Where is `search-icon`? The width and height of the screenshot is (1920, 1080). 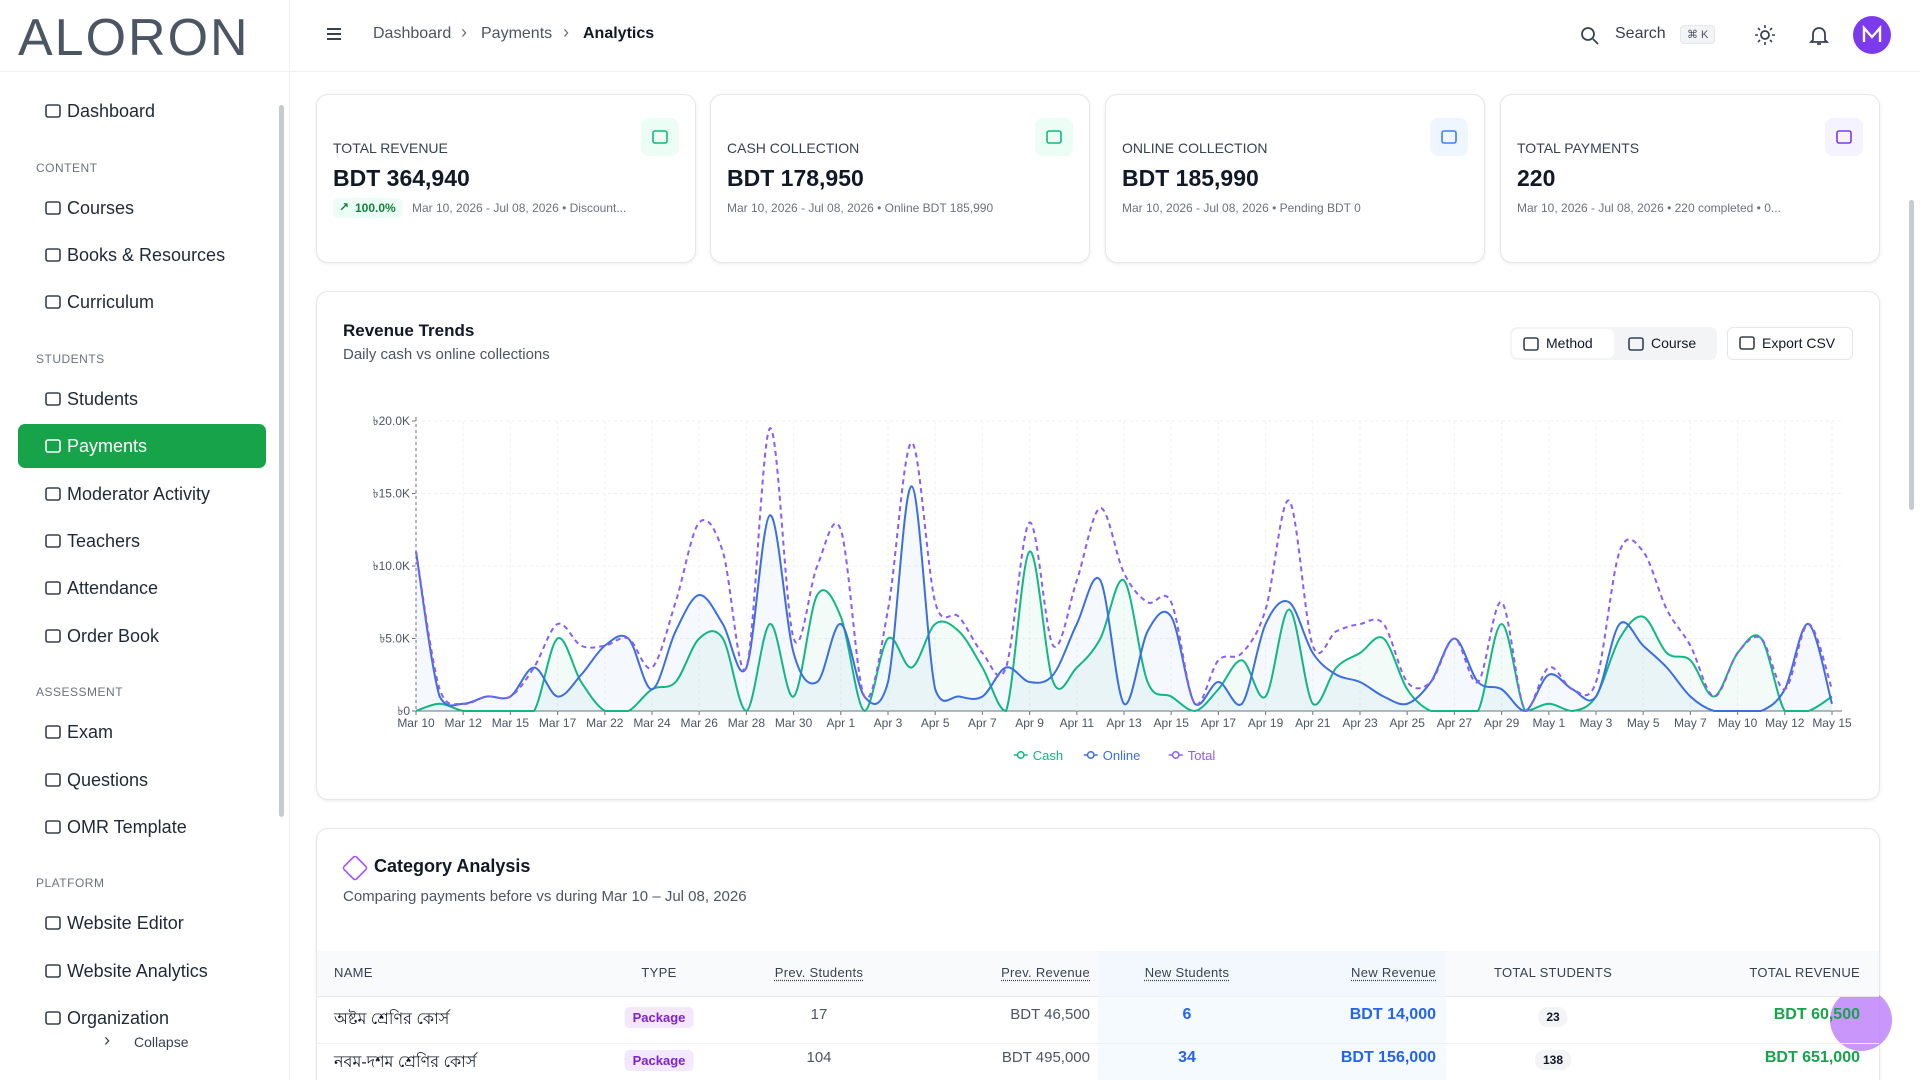
search-icon is located at coordinates (1590, 36).